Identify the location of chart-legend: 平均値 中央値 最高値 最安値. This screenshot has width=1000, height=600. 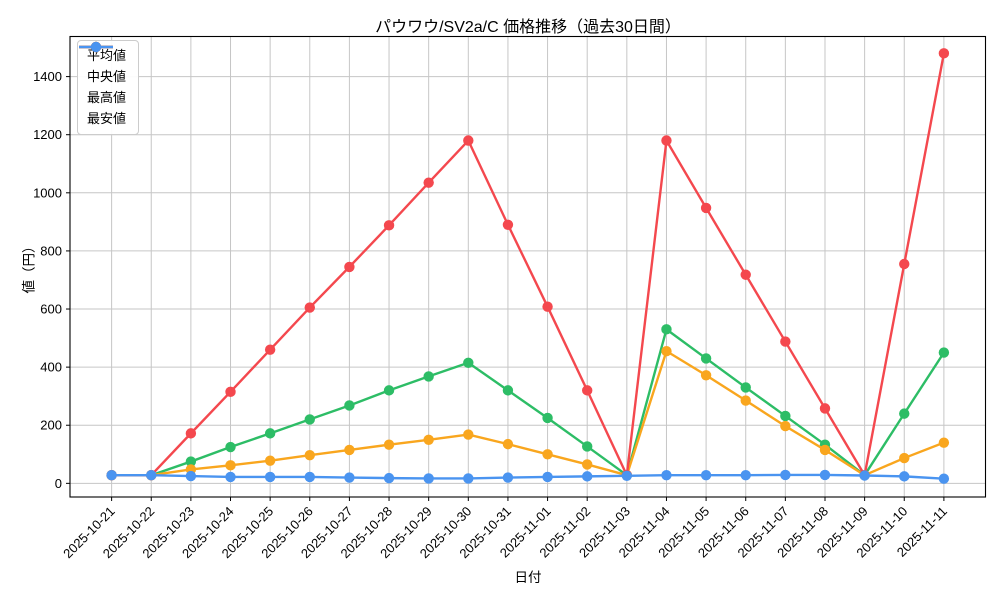
(108, 87).